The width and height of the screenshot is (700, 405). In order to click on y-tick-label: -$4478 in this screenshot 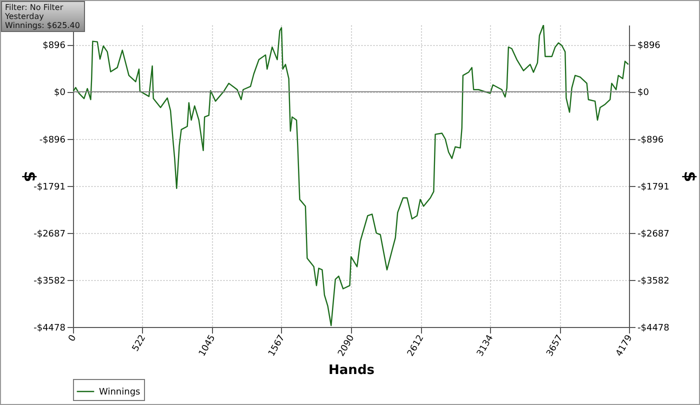, I will do `click(50, 329)`.